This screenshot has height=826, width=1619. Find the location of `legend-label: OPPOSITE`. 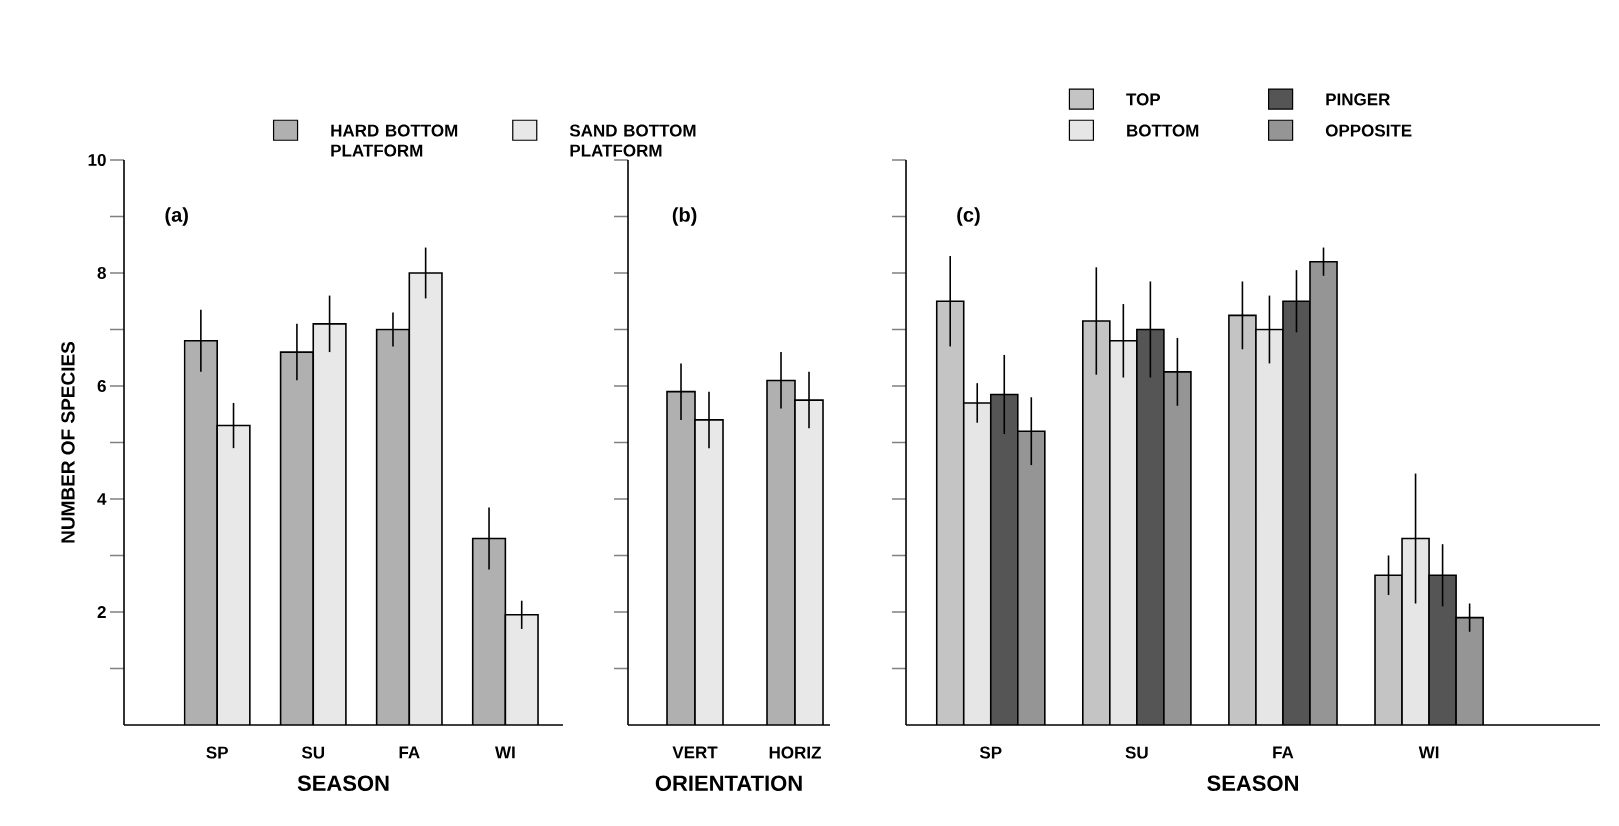

legend-label: OPPOSITE is located at coordinates (1368, 130).